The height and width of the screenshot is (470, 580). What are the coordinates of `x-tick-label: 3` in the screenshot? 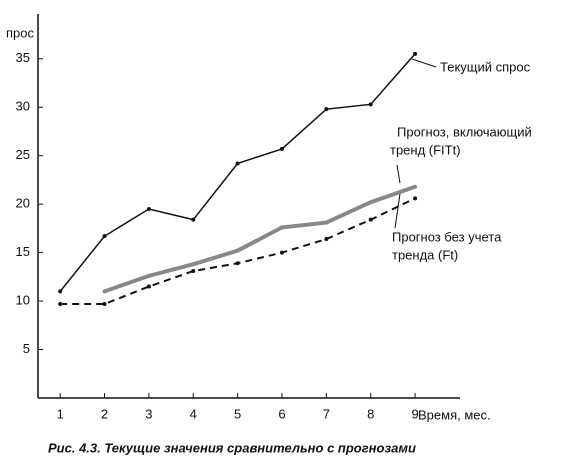 It's located at (148, 413).